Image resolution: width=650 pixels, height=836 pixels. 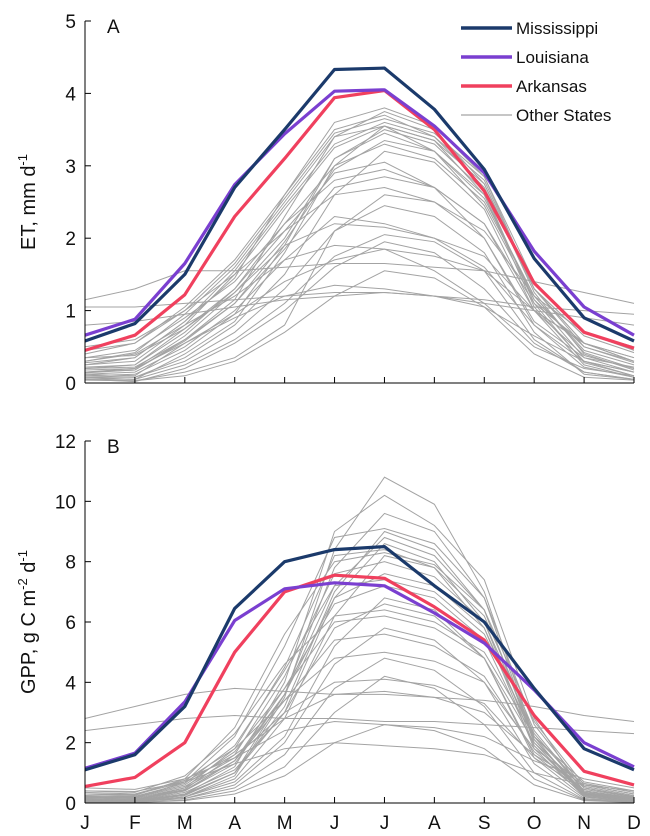 I want to click on y-tick-label: 5, so click(x=70, y=22).